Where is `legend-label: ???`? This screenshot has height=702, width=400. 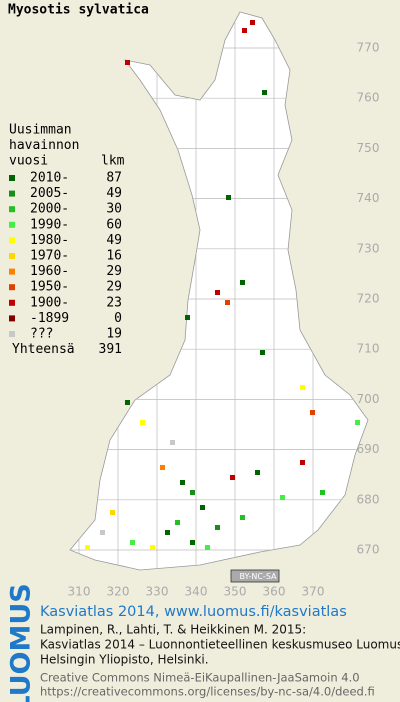
legend-label: ??? is located at coordinates (41, 334).